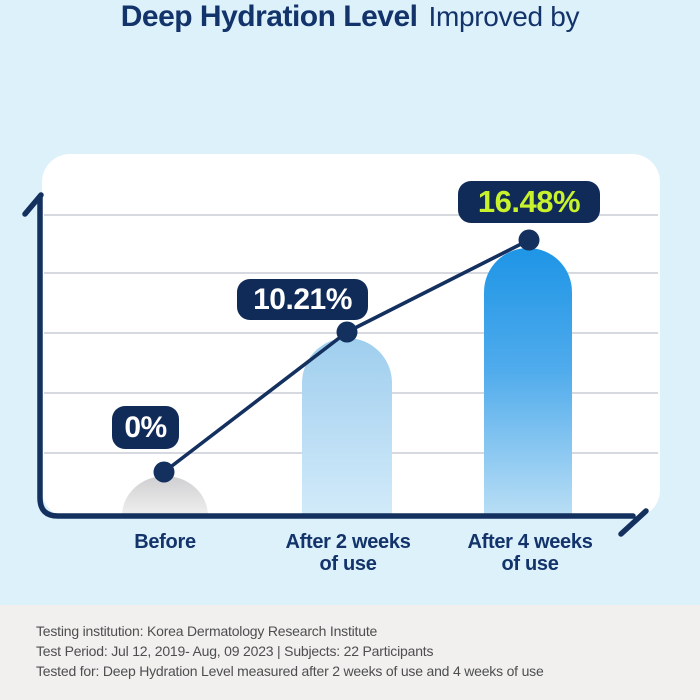 The image size is (700, 700). What do you see at coordinates (165, 496) in the screenshot?
I see `bar-before` at bounding box center [165, 496].